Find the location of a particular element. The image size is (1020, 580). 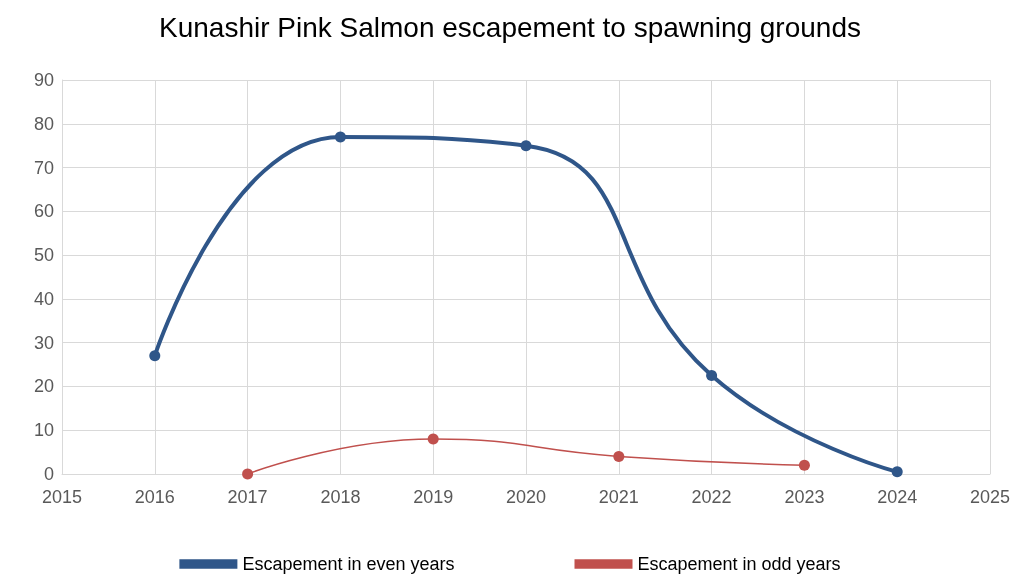

x-tick-label: 2023 is located at coordinates (804, 497).